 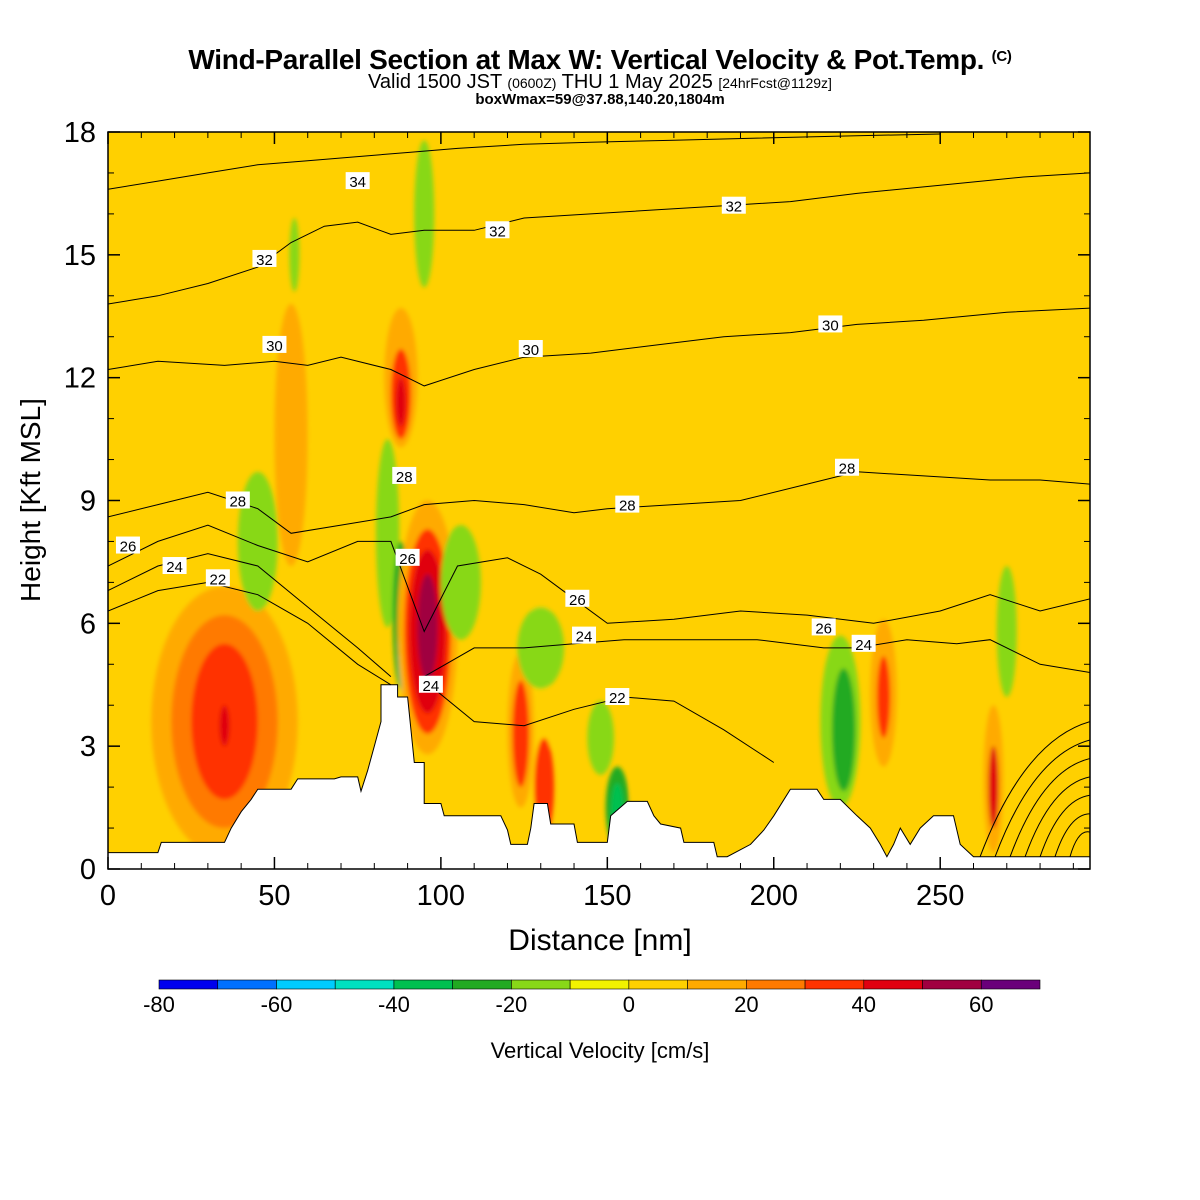 I want to click on colorbar-tick-label: -60, so click(x=277, y=1004).